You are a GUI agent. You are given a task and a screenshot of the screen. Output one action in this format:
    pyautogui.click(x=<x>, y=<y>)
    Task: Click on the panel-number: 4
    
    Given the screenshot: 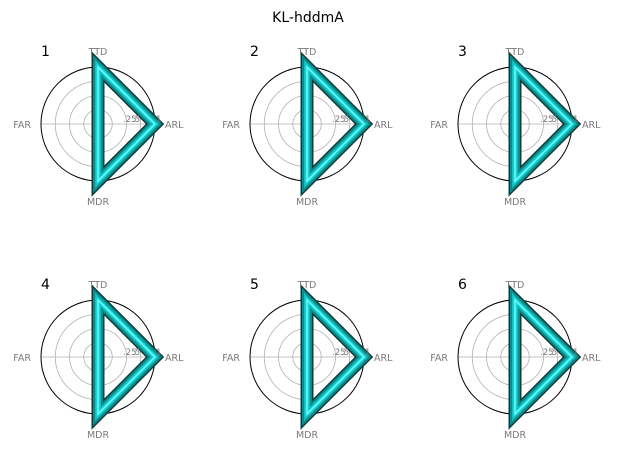 What is the action you would take?
    pyautogui.click(x=45, y=285)
    